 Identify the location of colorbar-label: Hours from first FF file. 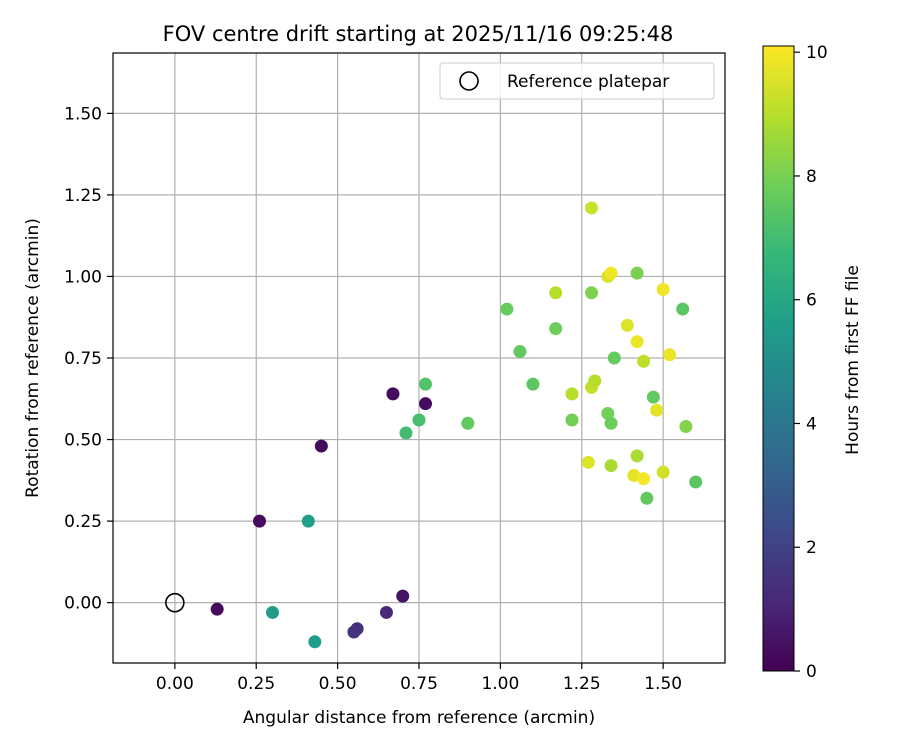
(853, 360).